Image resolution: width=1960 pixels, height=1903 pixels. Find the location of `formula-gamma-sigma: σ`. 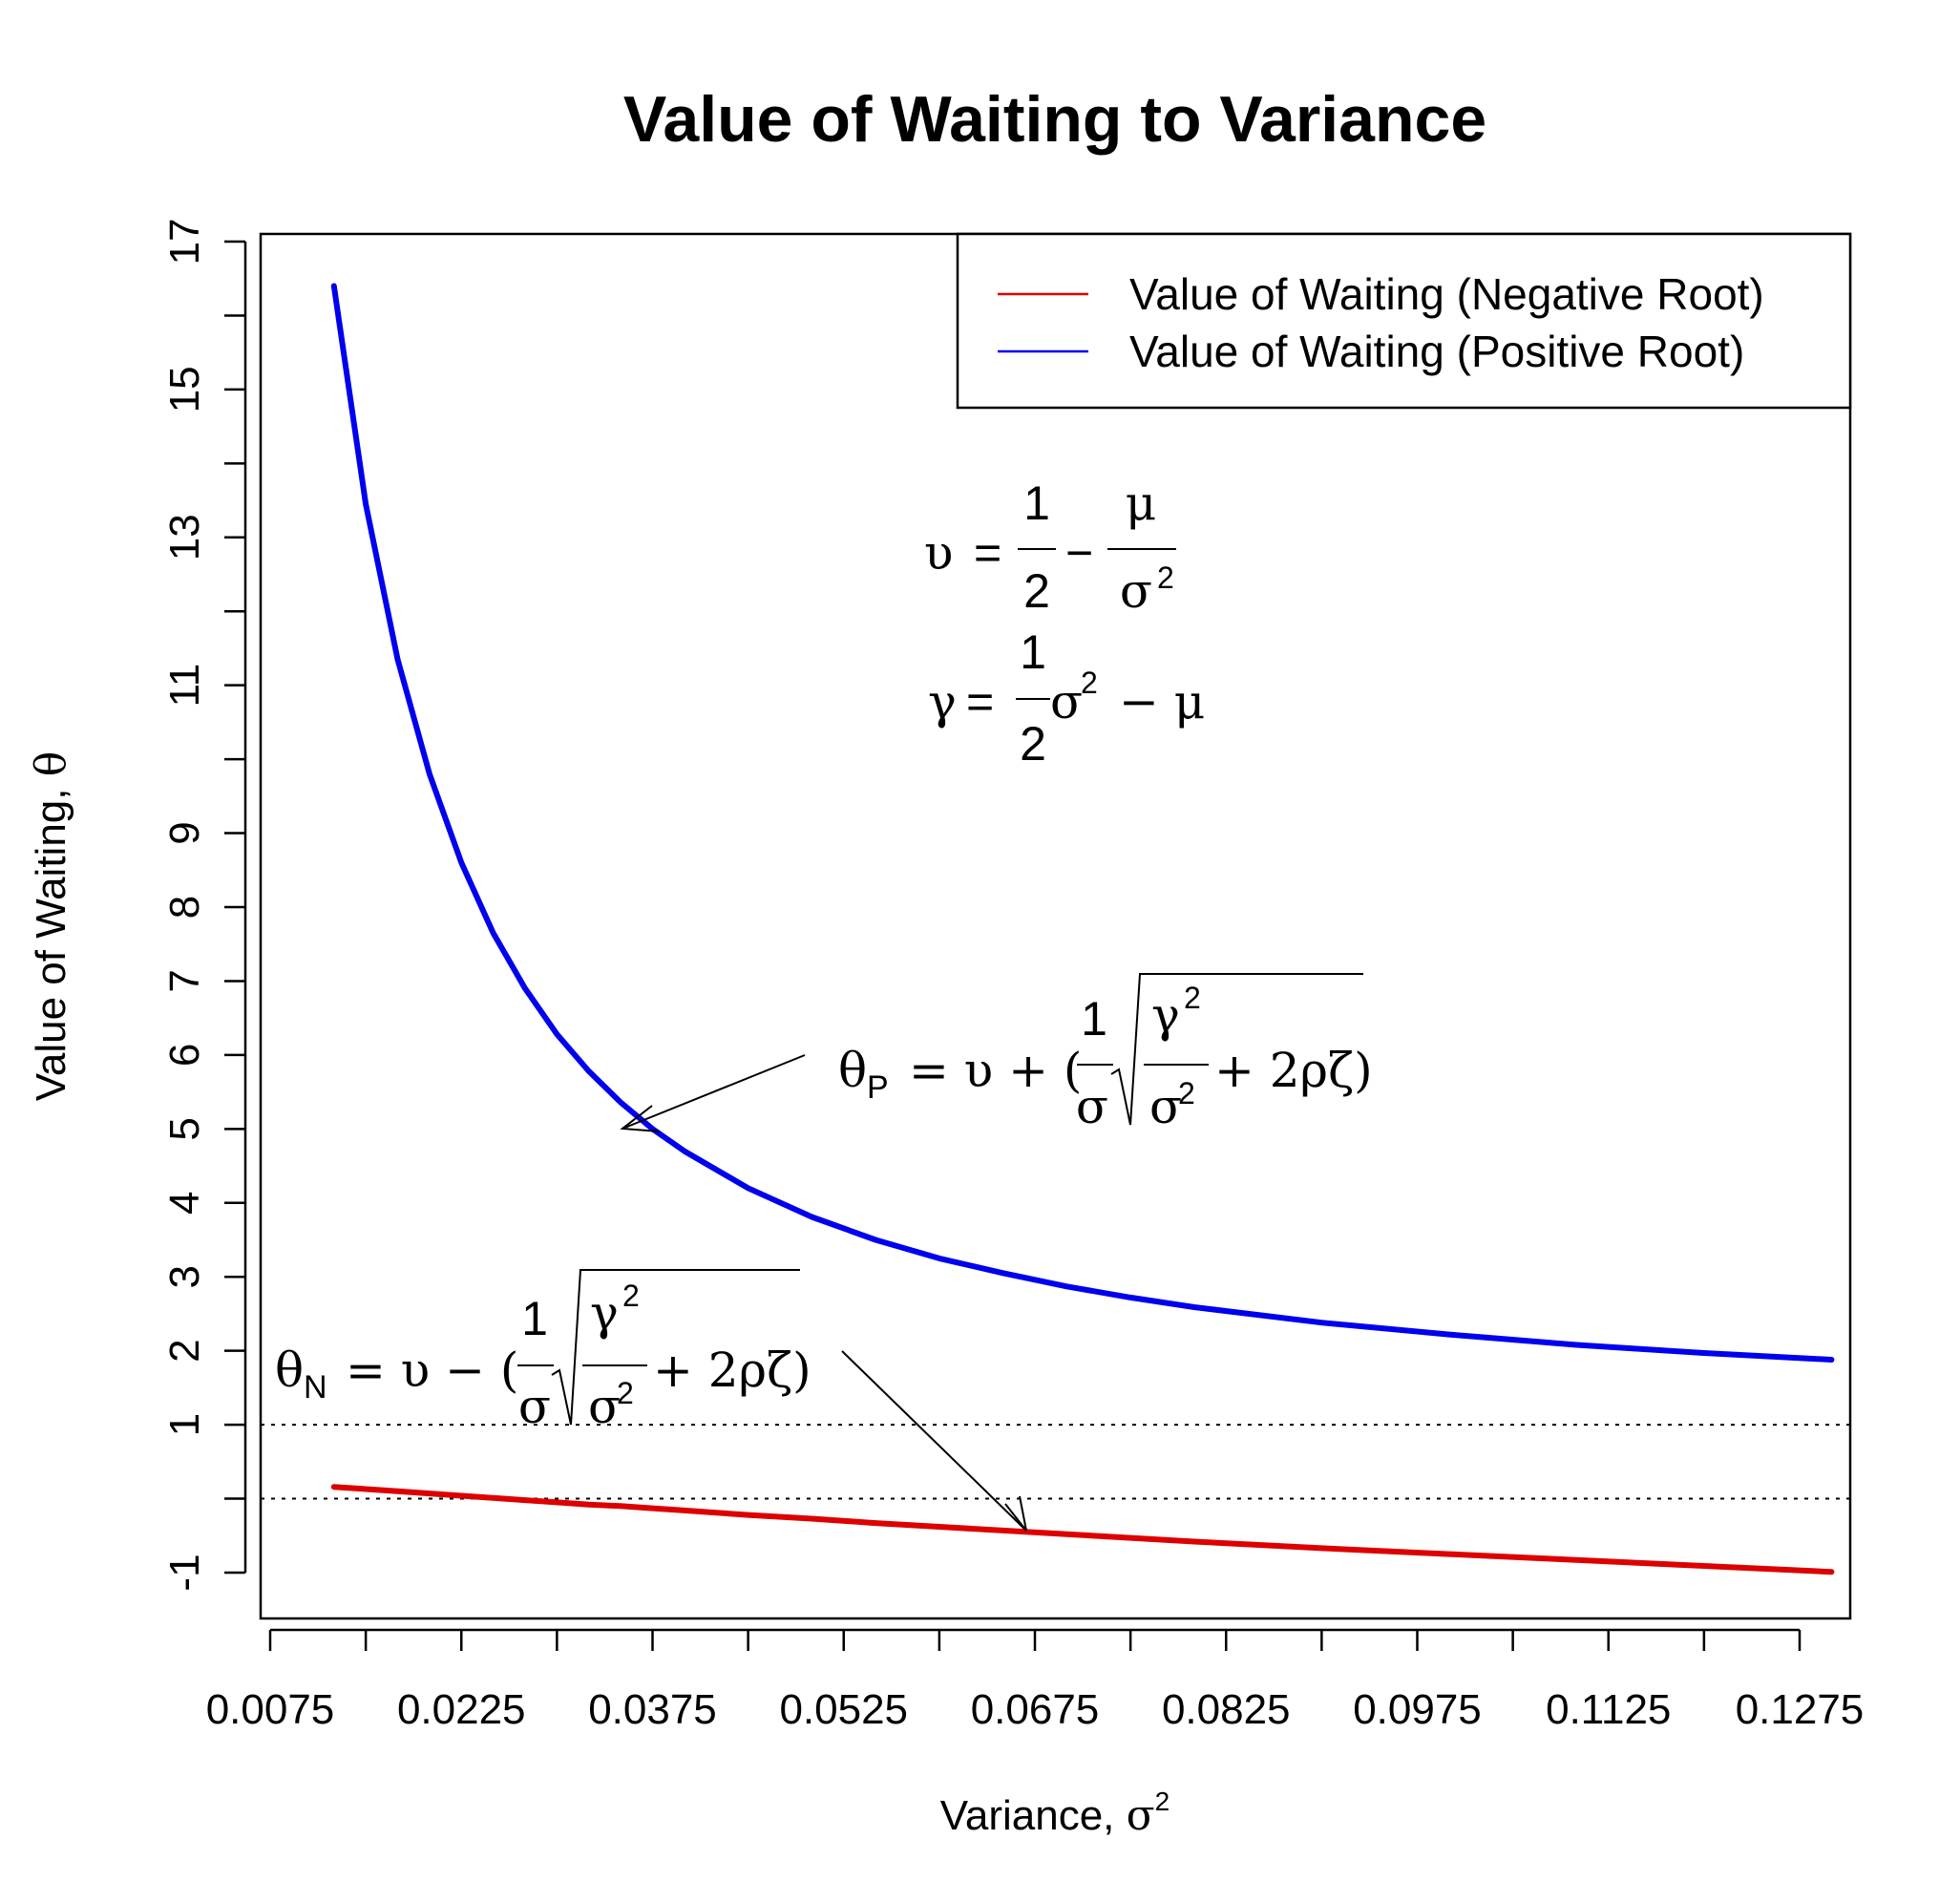

formula-gamma-sigma: σ is located at coordinates (1066, 701).